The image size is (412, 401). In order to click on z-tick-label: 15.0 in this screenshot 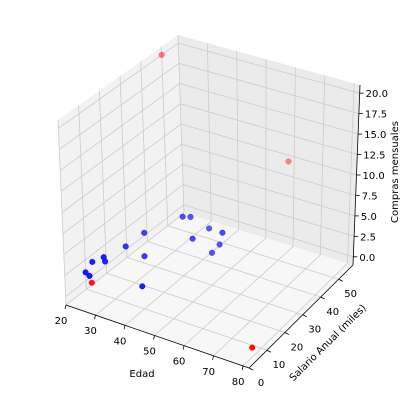, I will do `click(375, 135)`.